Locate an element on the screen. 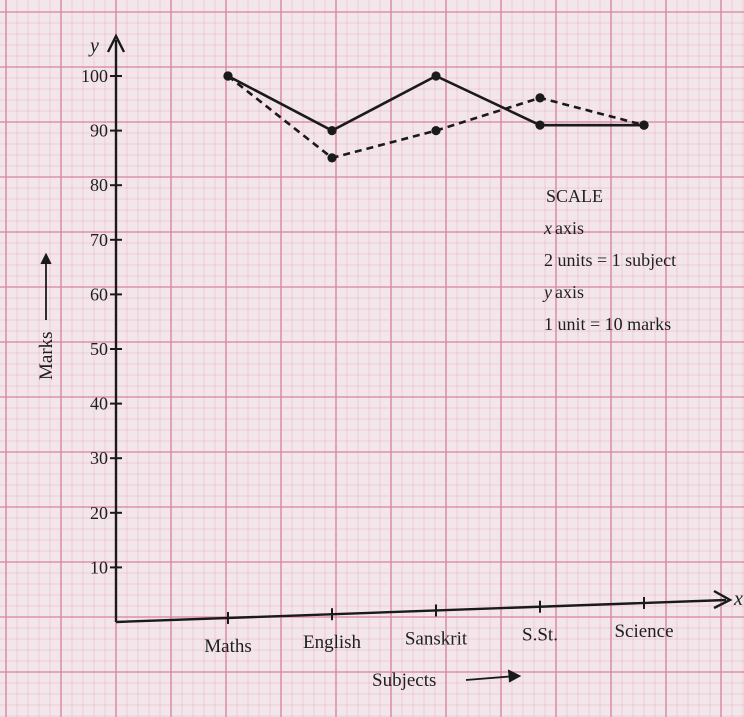 The height and width of the screenshot is (717, 744). x-axis-line is located at coordinates (421, 611).